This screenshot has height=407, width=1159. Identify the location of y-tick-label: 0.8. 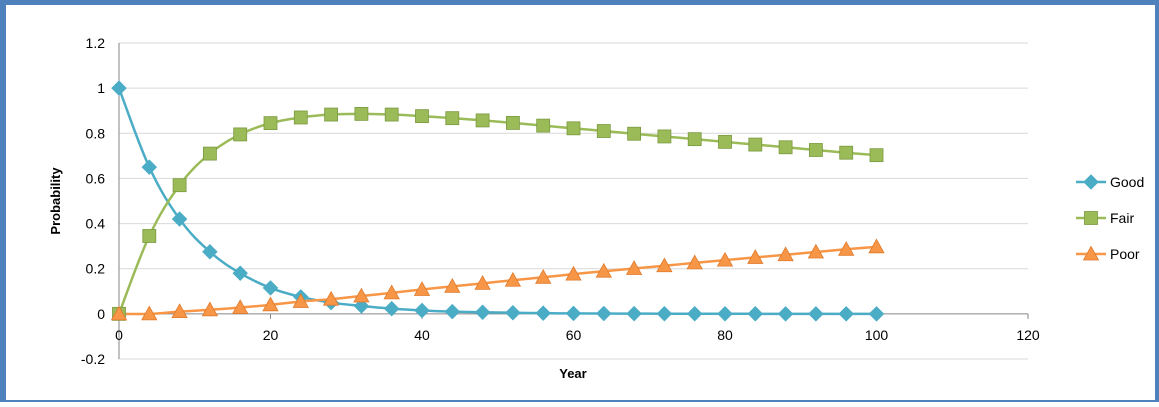
(96, 133).